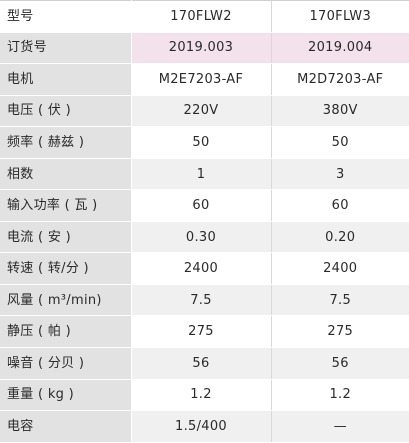 Image resolution: width=409 pixels, height=443 pixels. I want to click on model-b-value: 60, so click(340, 205).